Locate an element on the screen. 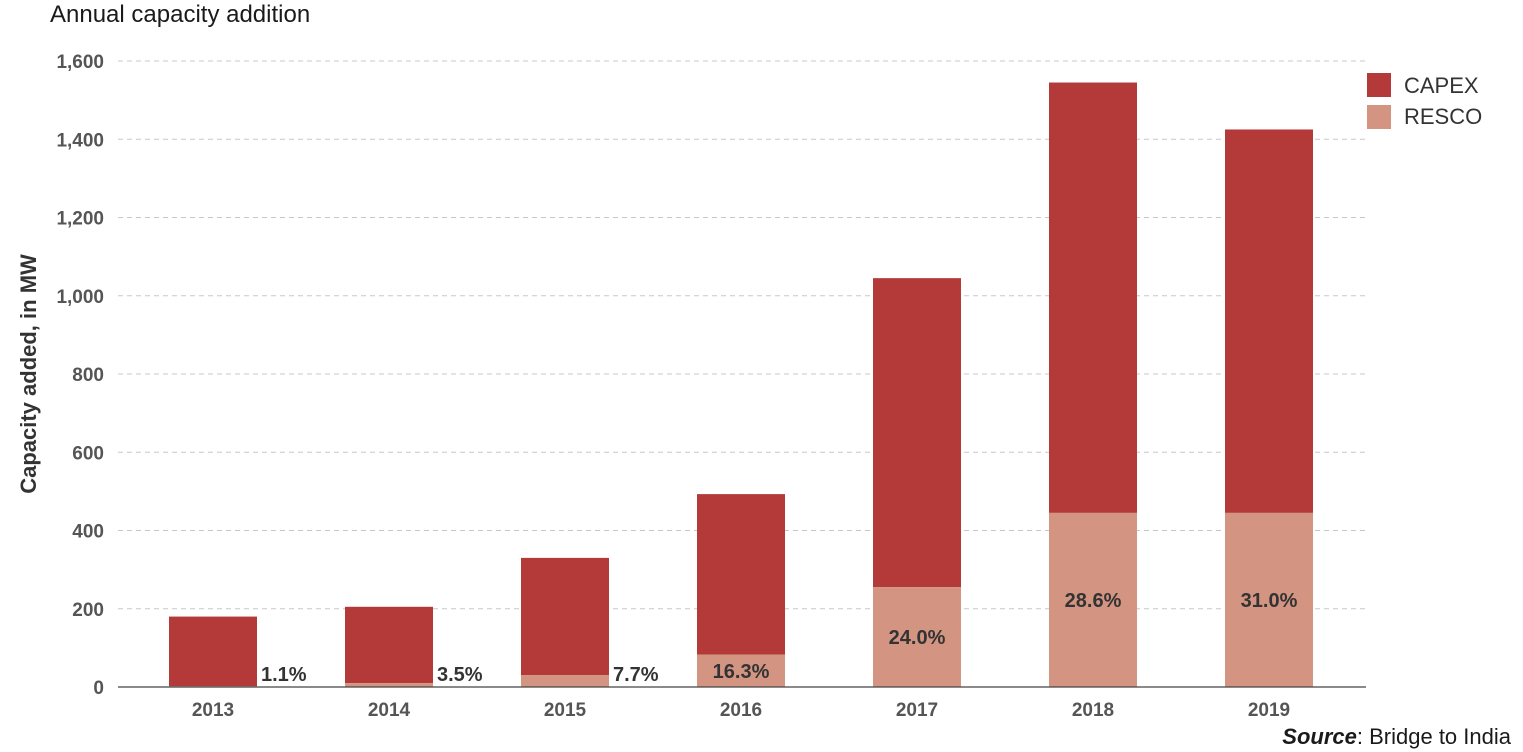  resco-share-label: 31.0% is located at coordinates (1269, 601).